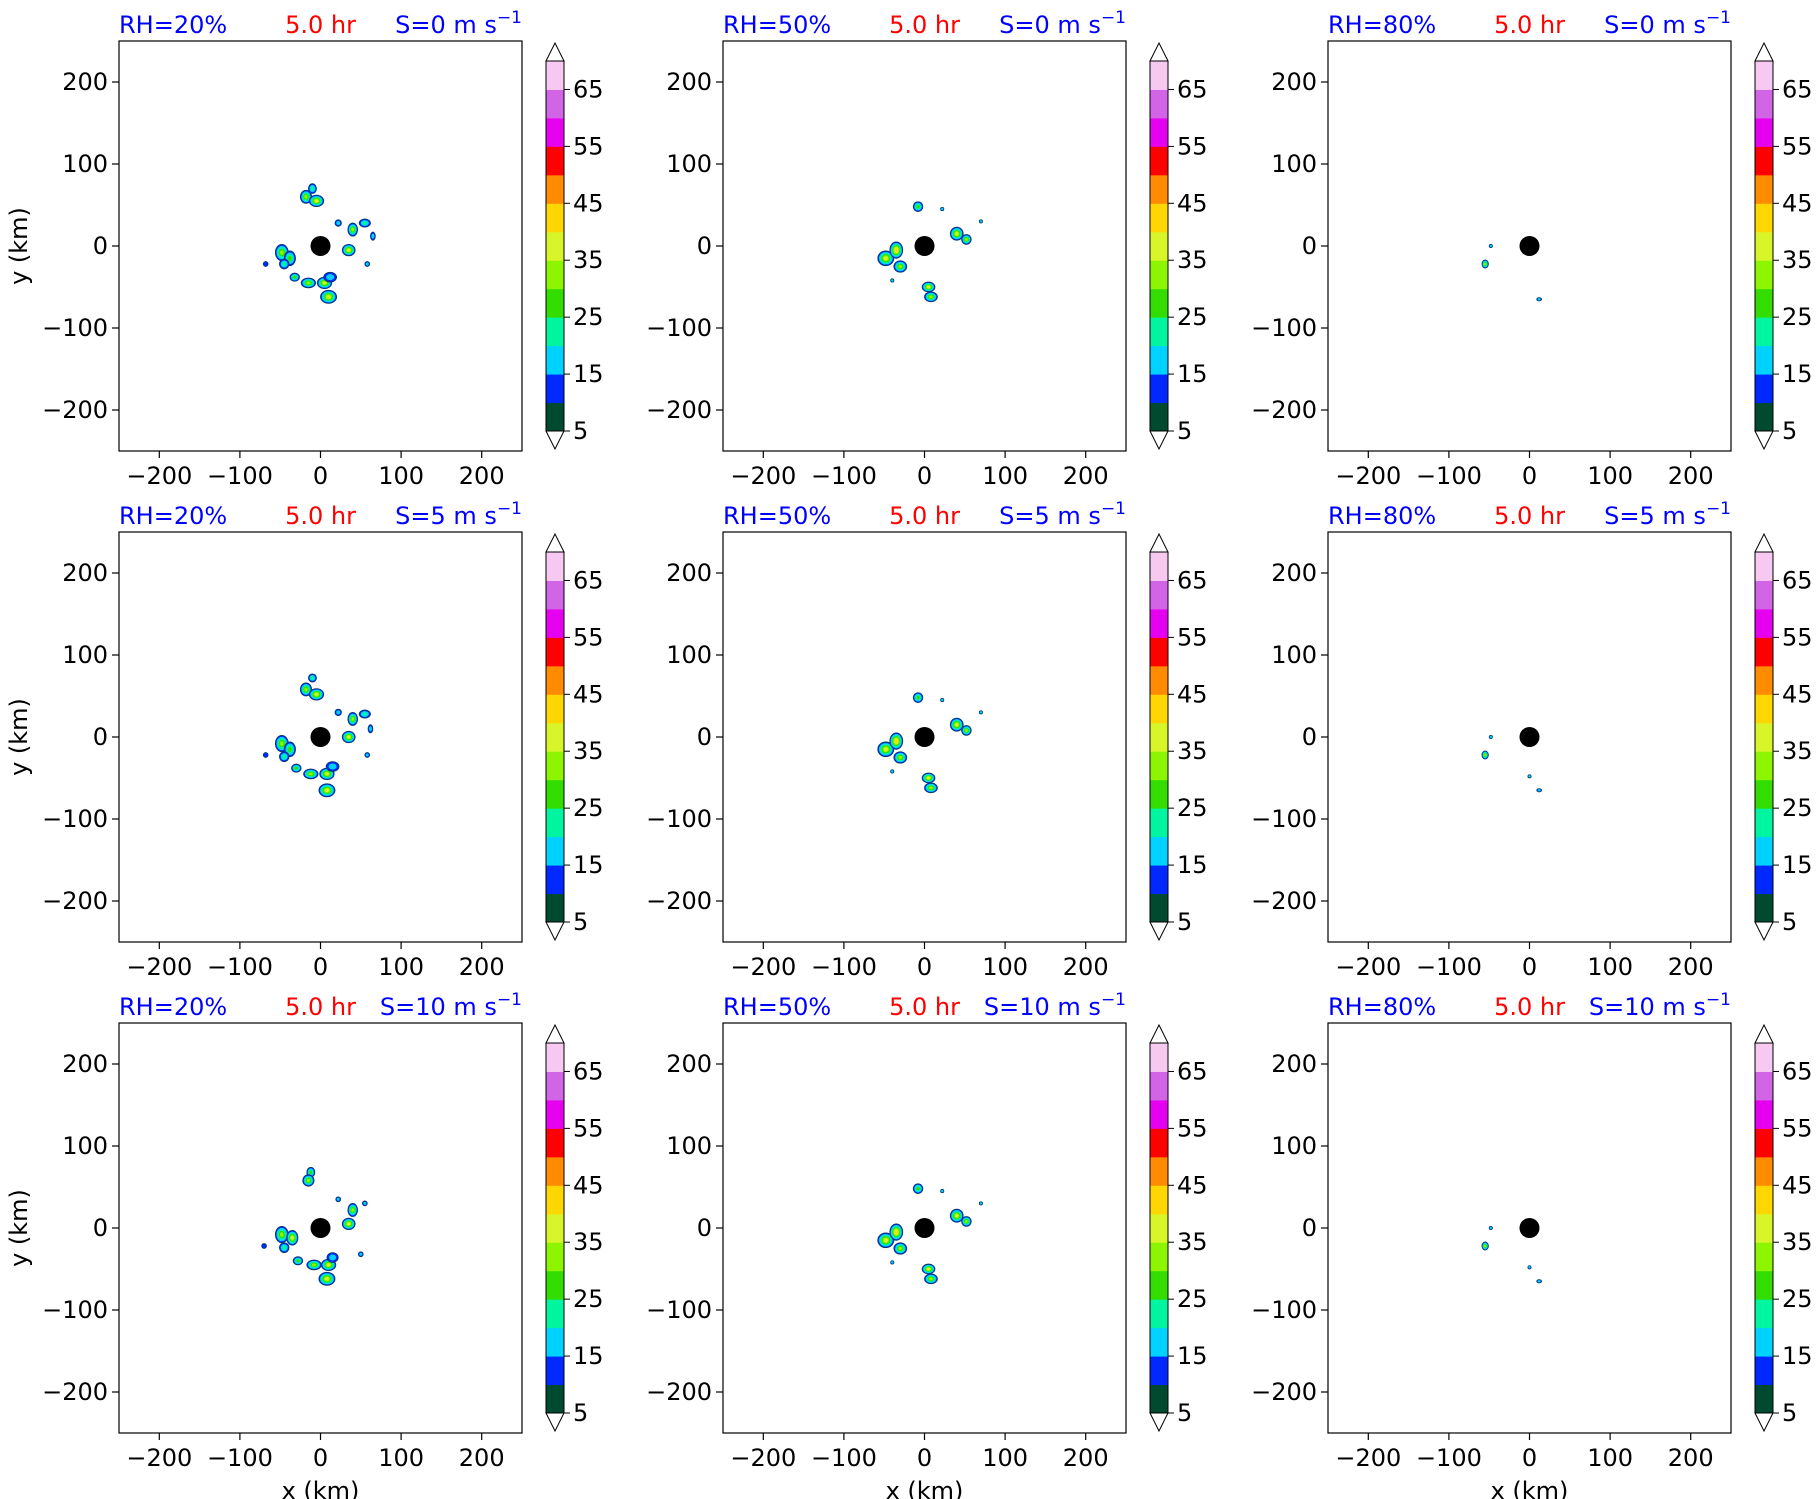  Describe the element at coordinates (1159, 1422) in the screenshot. I see `colorbar-extend-min` at that location.